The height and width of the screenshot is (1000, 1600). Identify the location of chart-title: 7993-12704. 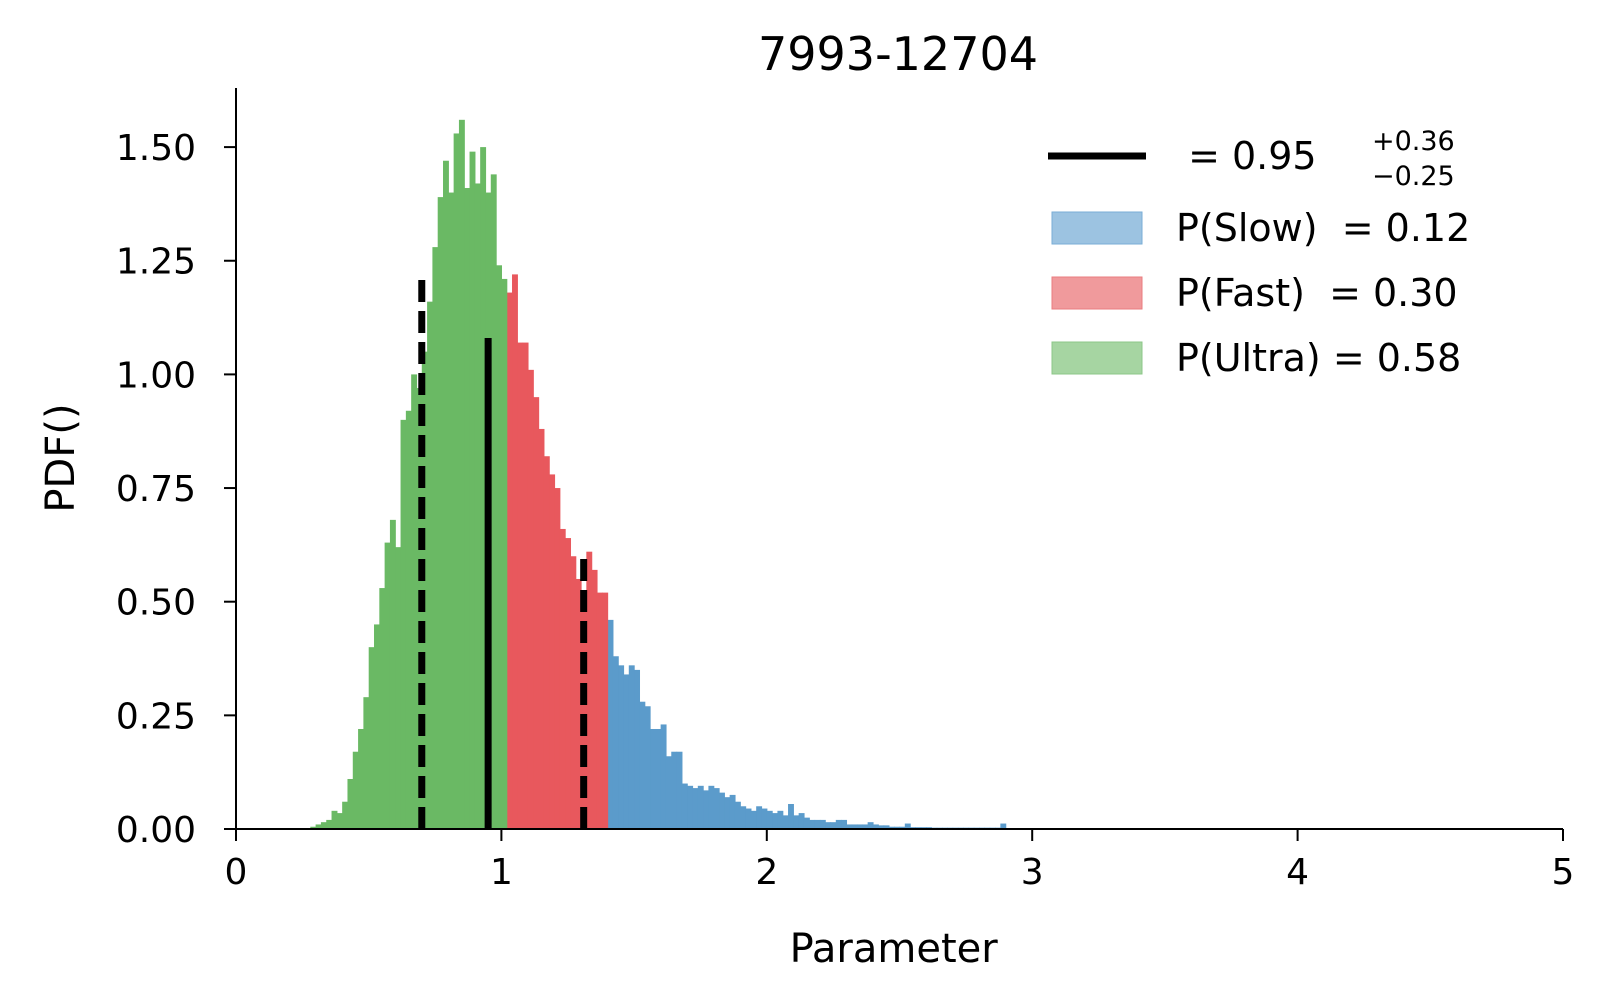
(898, 54).